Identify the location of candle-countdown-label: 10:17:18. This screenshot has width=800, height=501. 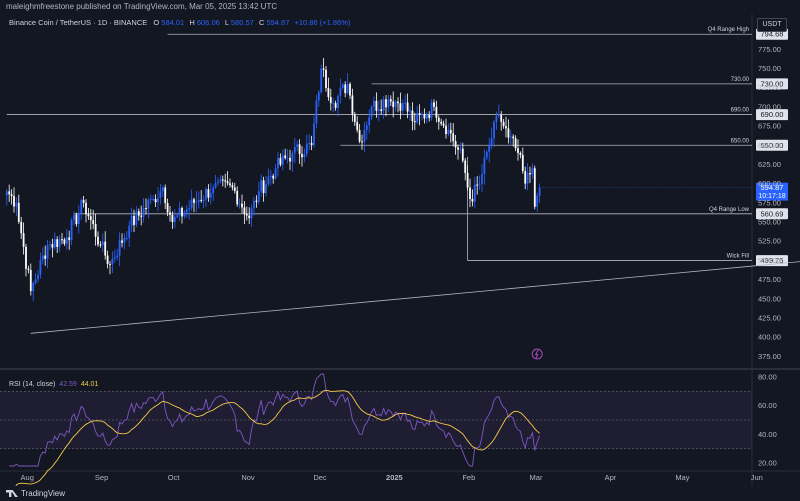
(771, 196).